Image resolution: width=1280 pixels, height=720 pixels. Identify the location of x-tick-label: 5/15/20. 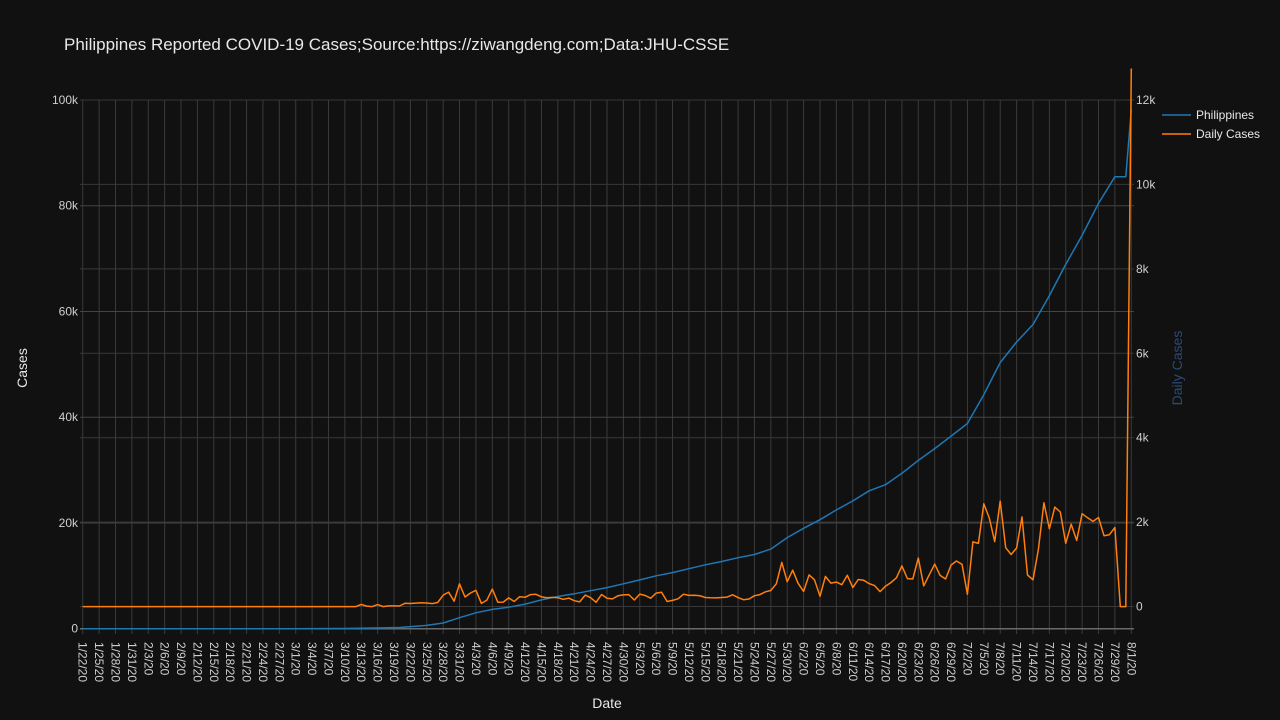
(705, 662).